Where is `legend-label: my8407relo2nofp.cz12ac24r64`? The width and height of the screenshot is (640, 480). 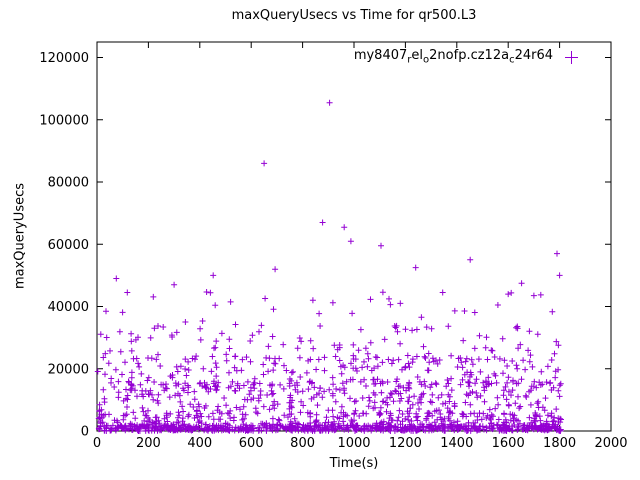
legend-label: my8407relo2nofp.cz12ac24r64 is located at coordinates (453, 57).